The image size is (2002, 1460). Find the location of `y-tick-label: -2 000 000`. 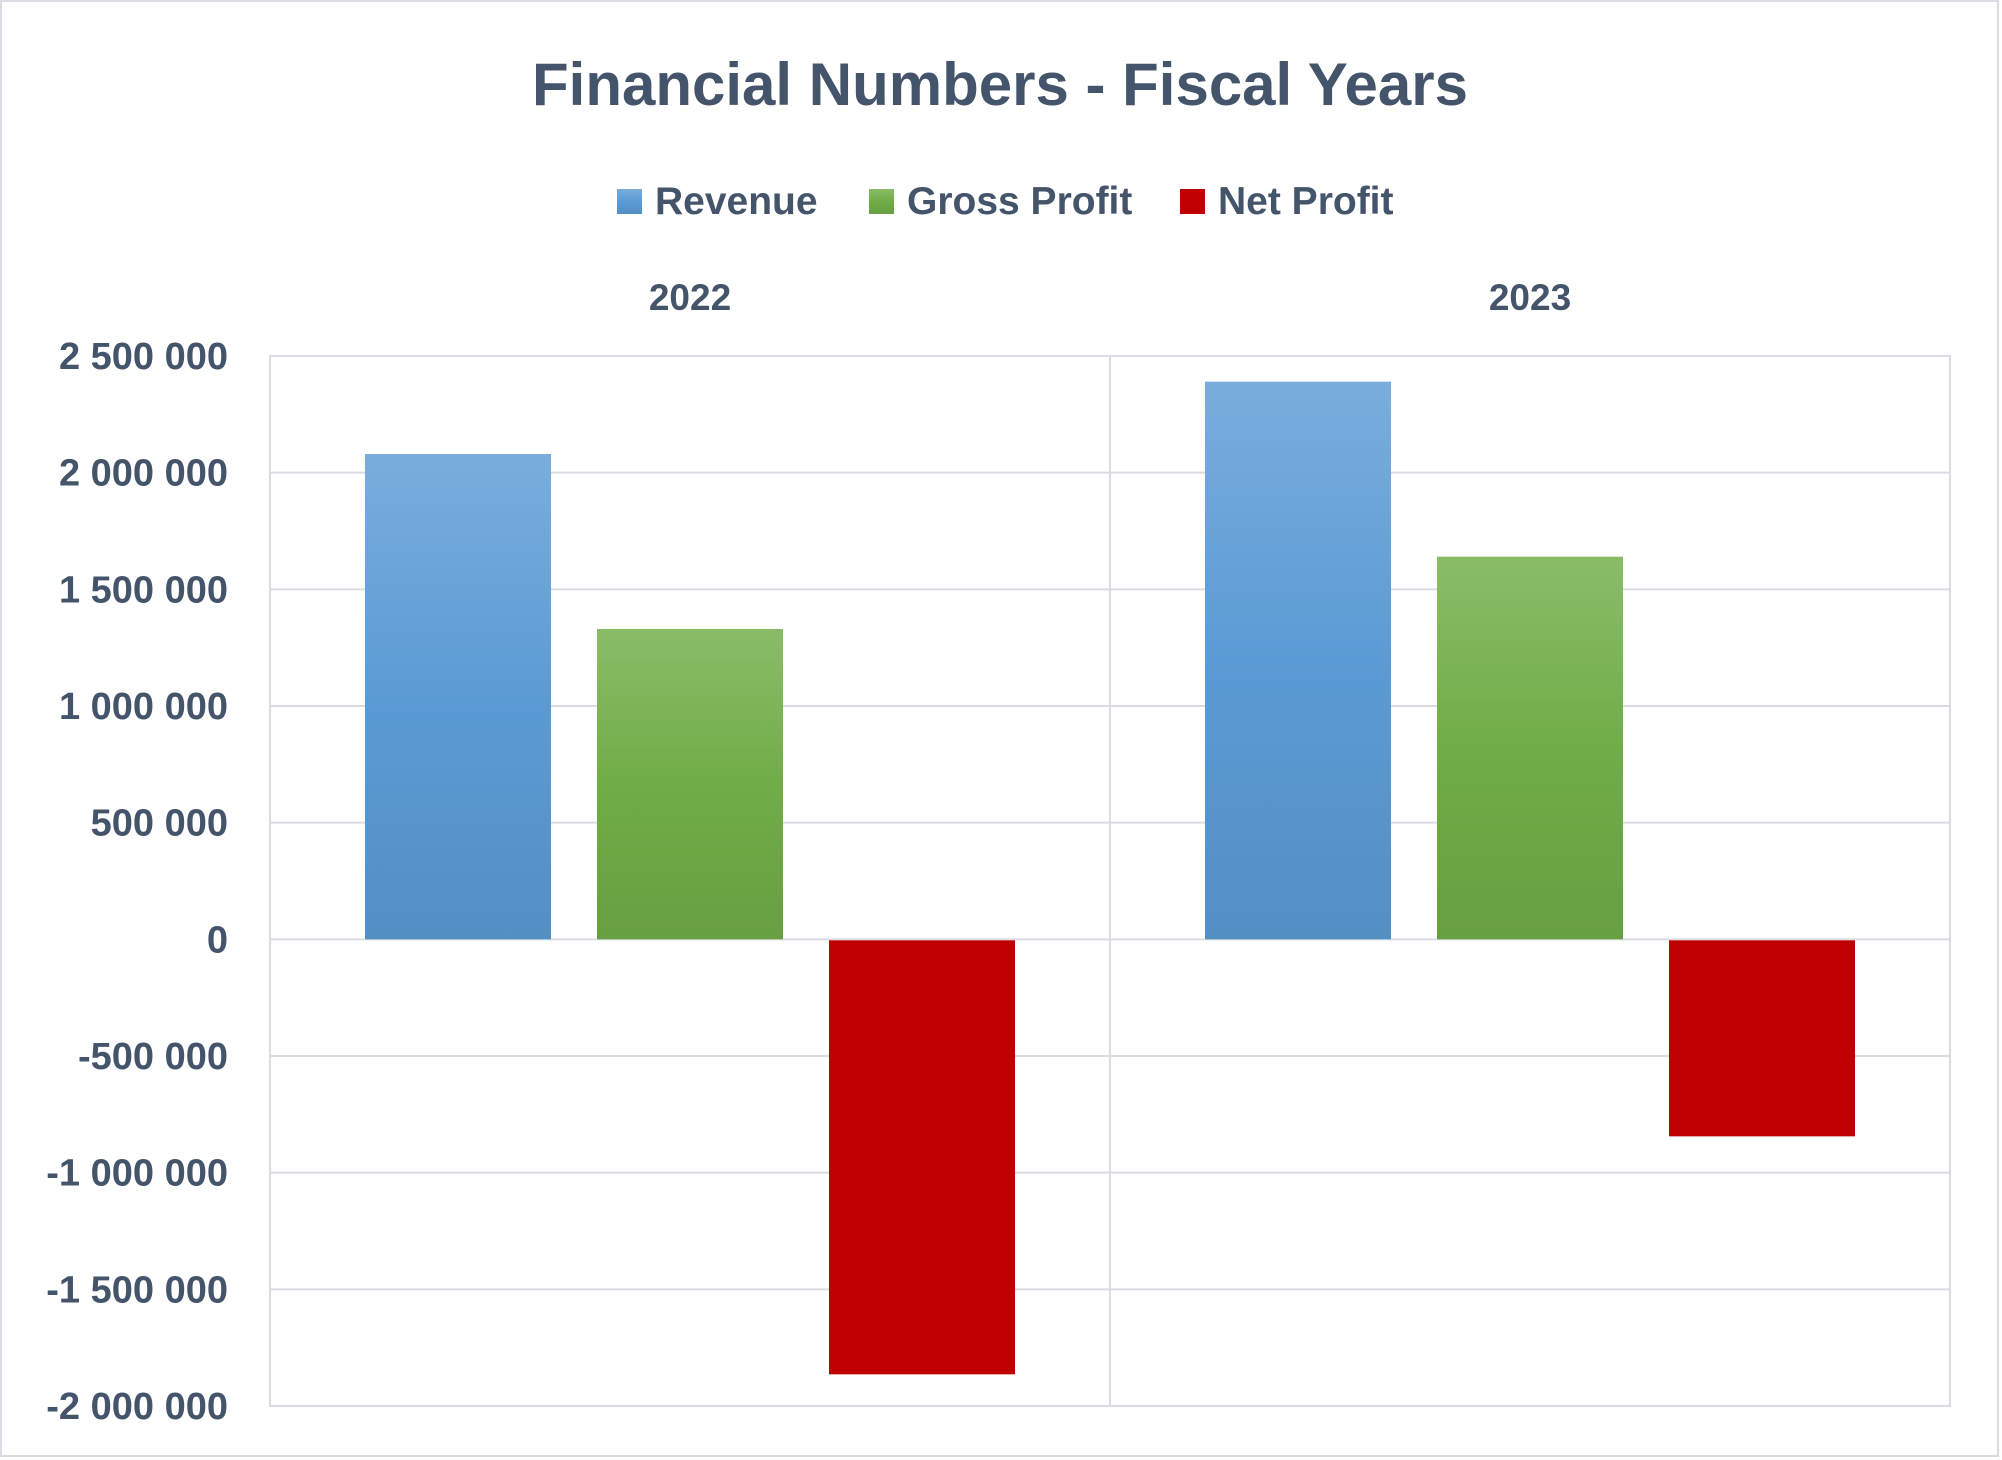

y-tick-label: -2 000 000 is located at coordinates (137, 1407).